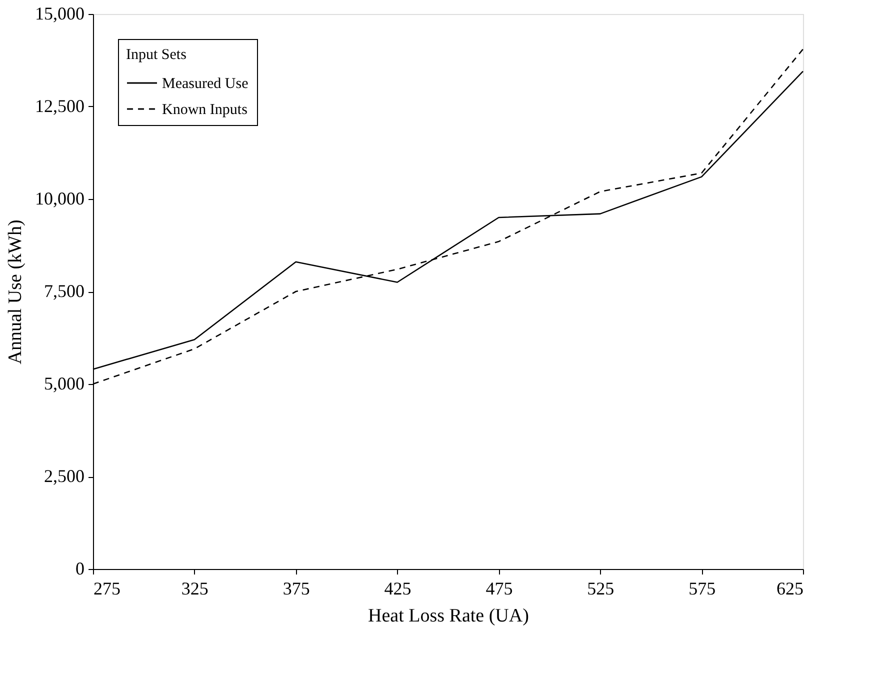 Image resolution: width=886 pixels, height=689 pixels. I want to click on y-tick-label: 0, so click(80, 568).